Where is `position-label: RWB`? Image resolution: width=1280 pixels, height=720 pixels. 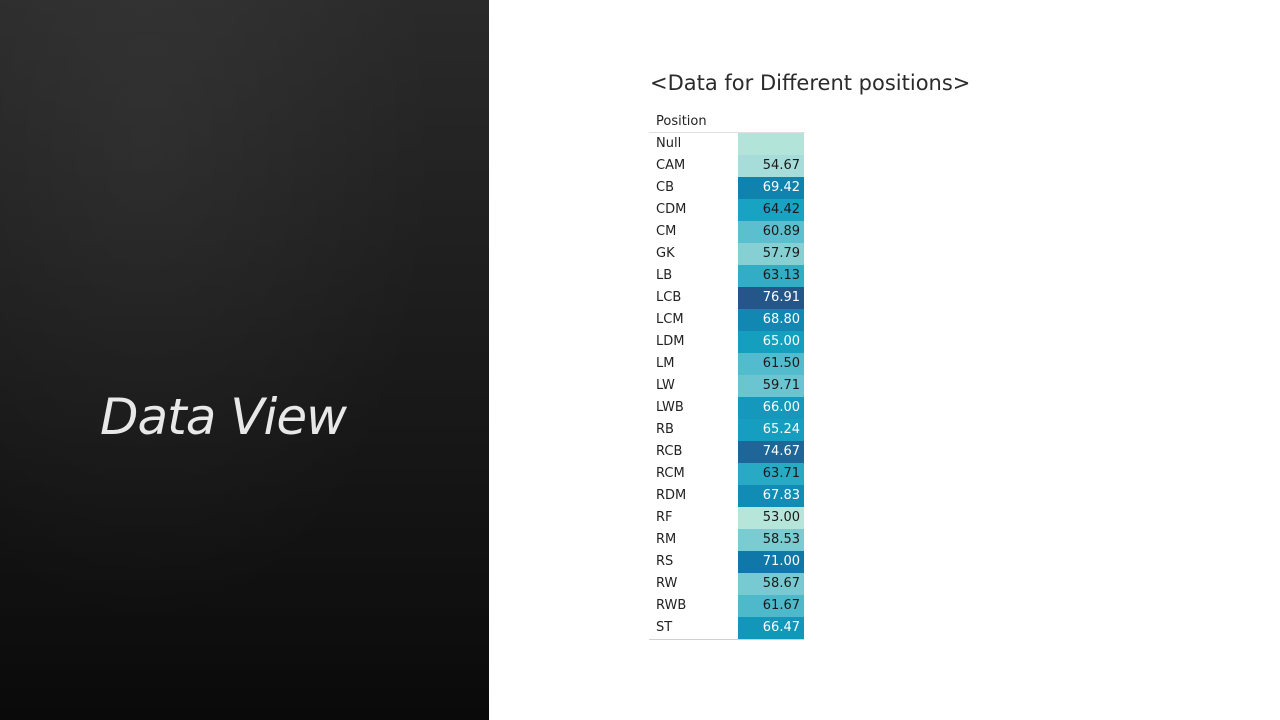 position-label: RWB is located at coordinates (671, 605).